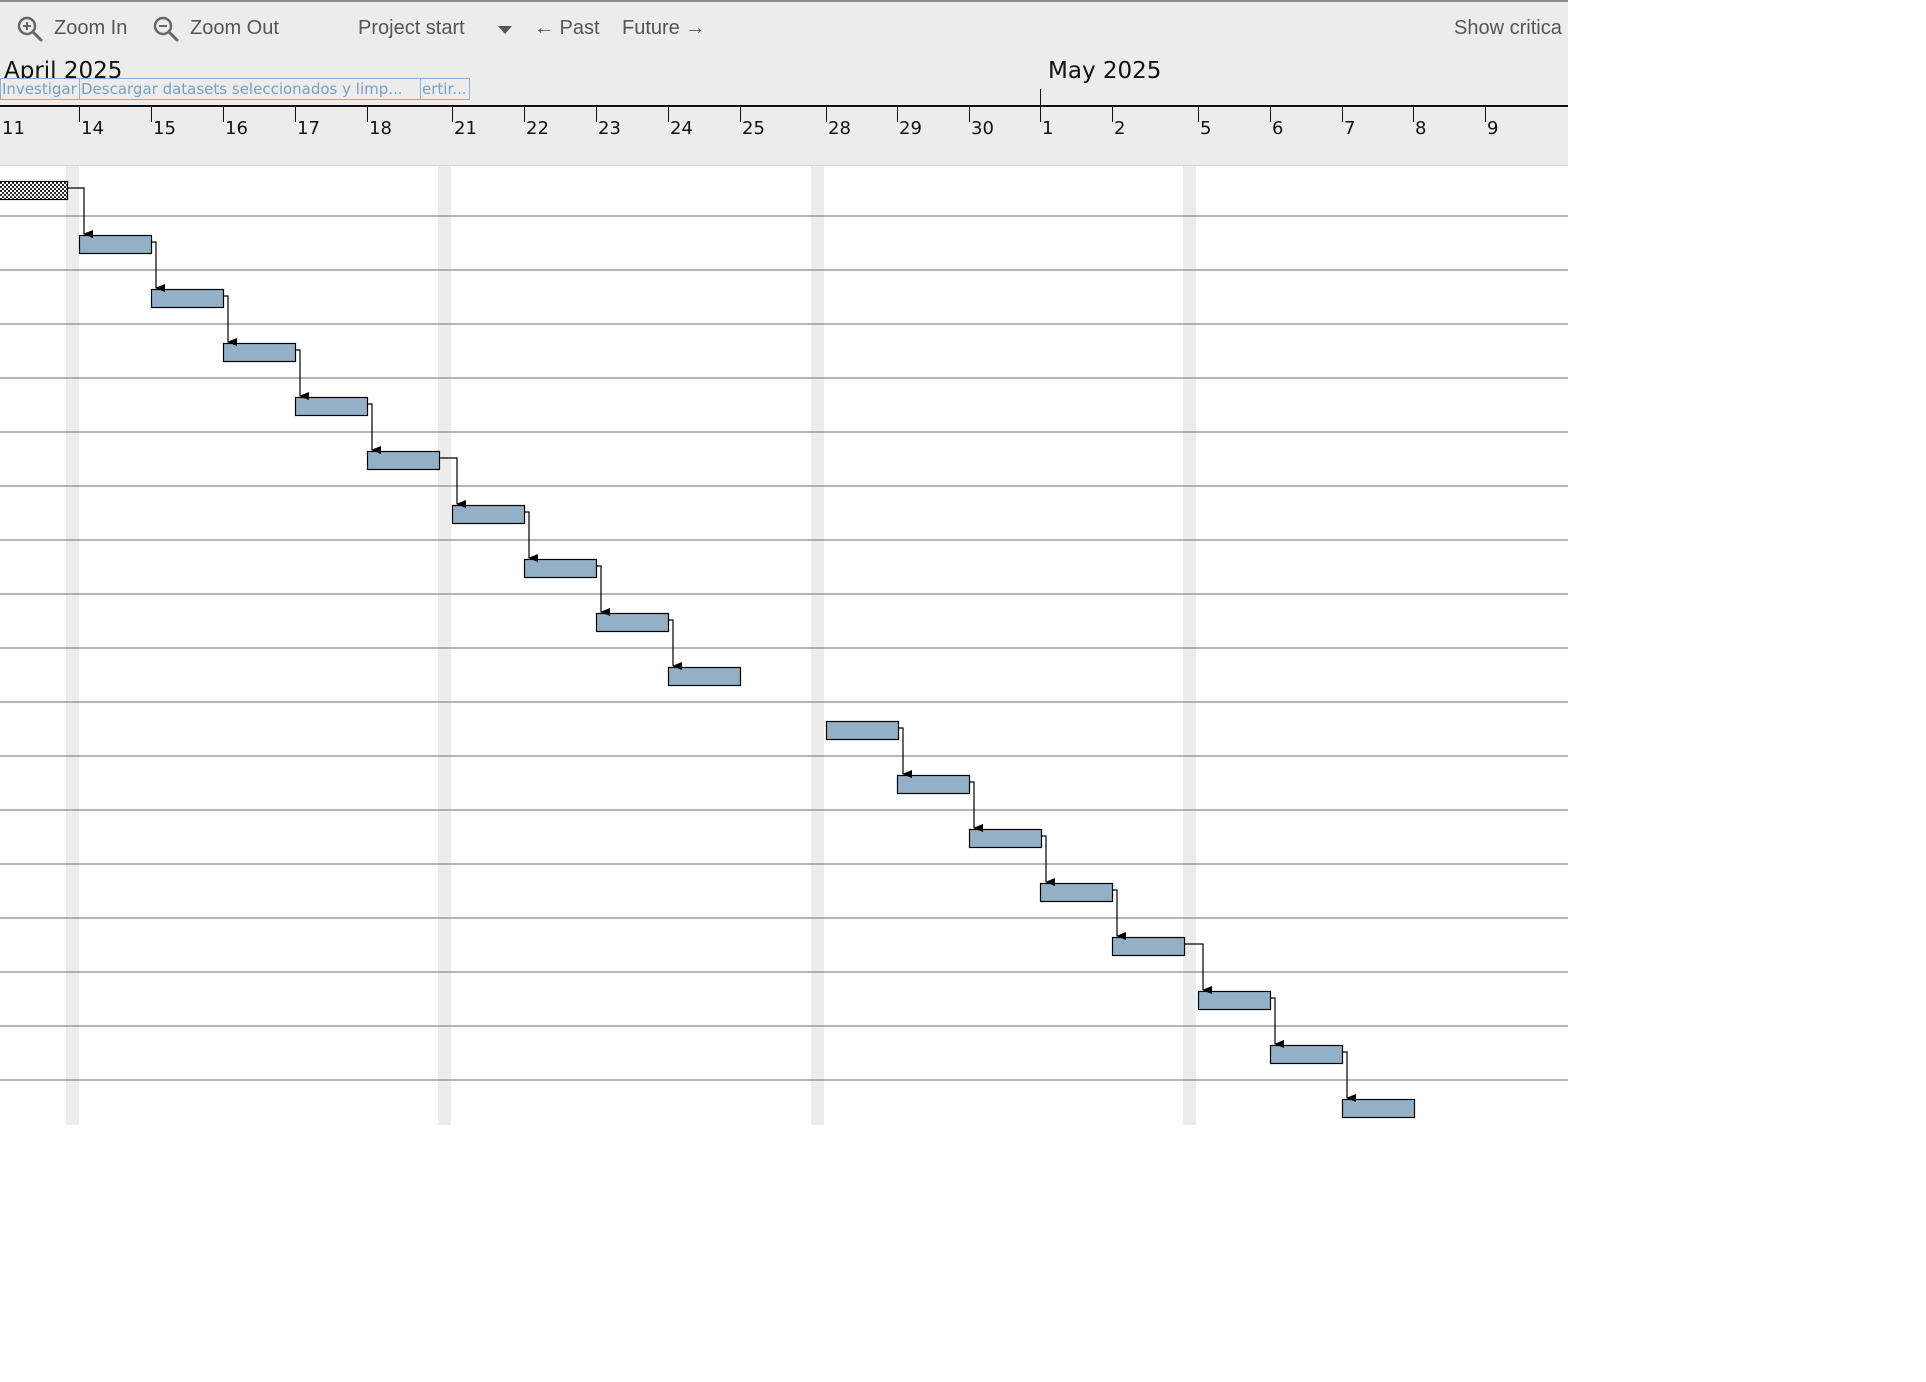 This screenshot has width=1926, height=1382. What do you see at coordinates (784, 106) in the screenshot?
I see `timeline-axis` at bounding box center [784, 106].